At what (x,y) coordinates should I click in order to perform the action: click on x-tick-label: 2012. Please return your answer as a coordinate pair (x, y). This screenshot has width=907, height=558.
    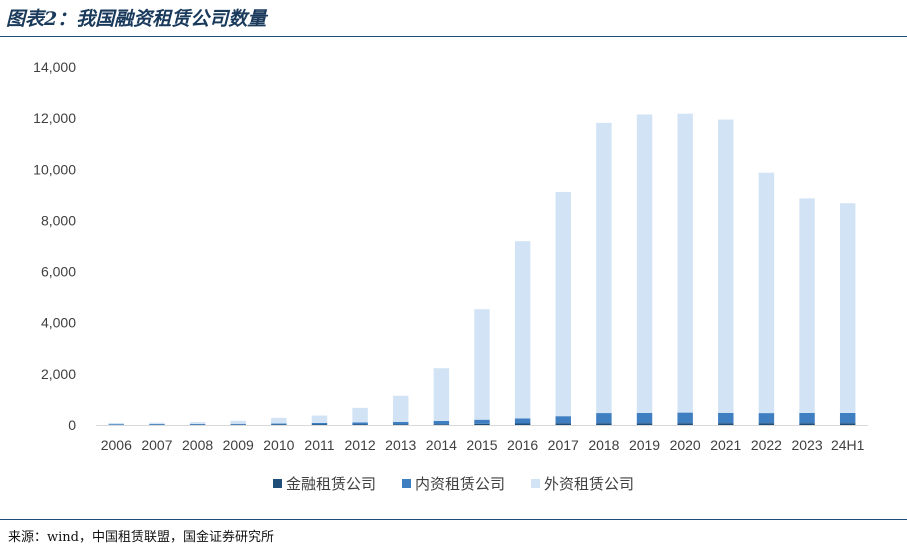
    Looking at the image, I should click on (360, 445).